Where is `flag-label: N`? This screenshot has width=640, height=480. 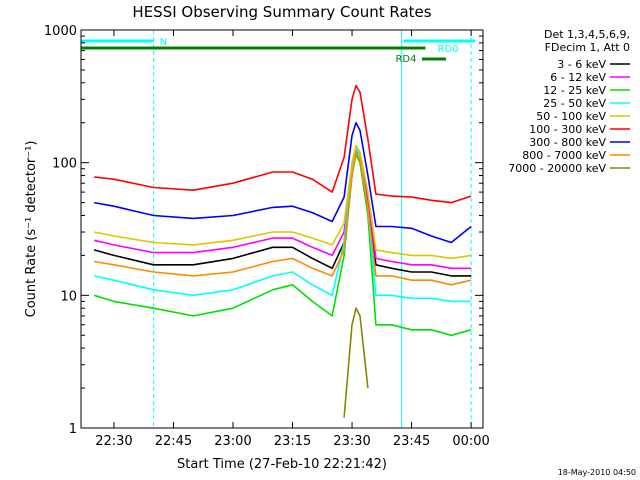 flag-label: N is located at coordinates (163, 42).